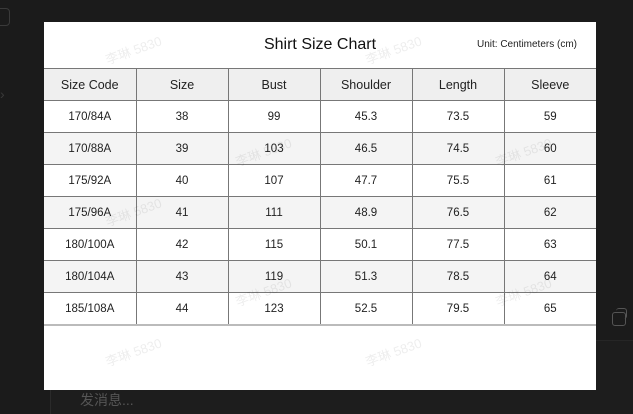 This screenshot has height=414, width=633. What do you see at coordinates (5, 17) in the screenshot?
I see `sidebar-icon` at bounding box center [5, 17].